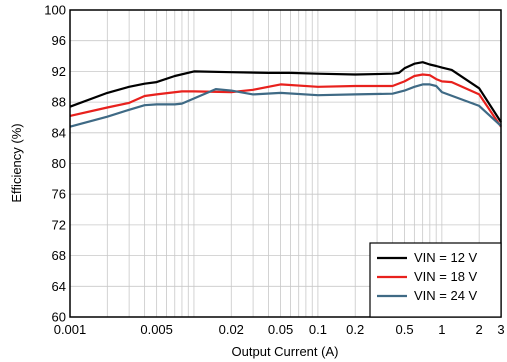 This screenshot has width=507, height=362. Describe the element at coordinates (59, 317) in the screenshot. I see `y-tick-label: 60` at that location.